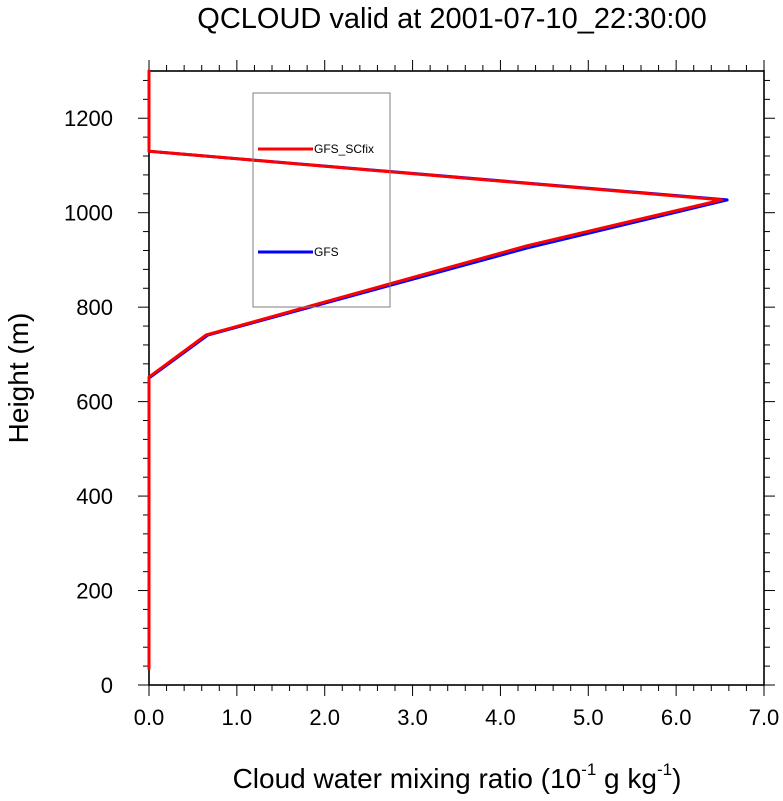  Describe the element at coordinates (149, 717) in the screenshot. I see `x-tick-label: 0.0` at that location.